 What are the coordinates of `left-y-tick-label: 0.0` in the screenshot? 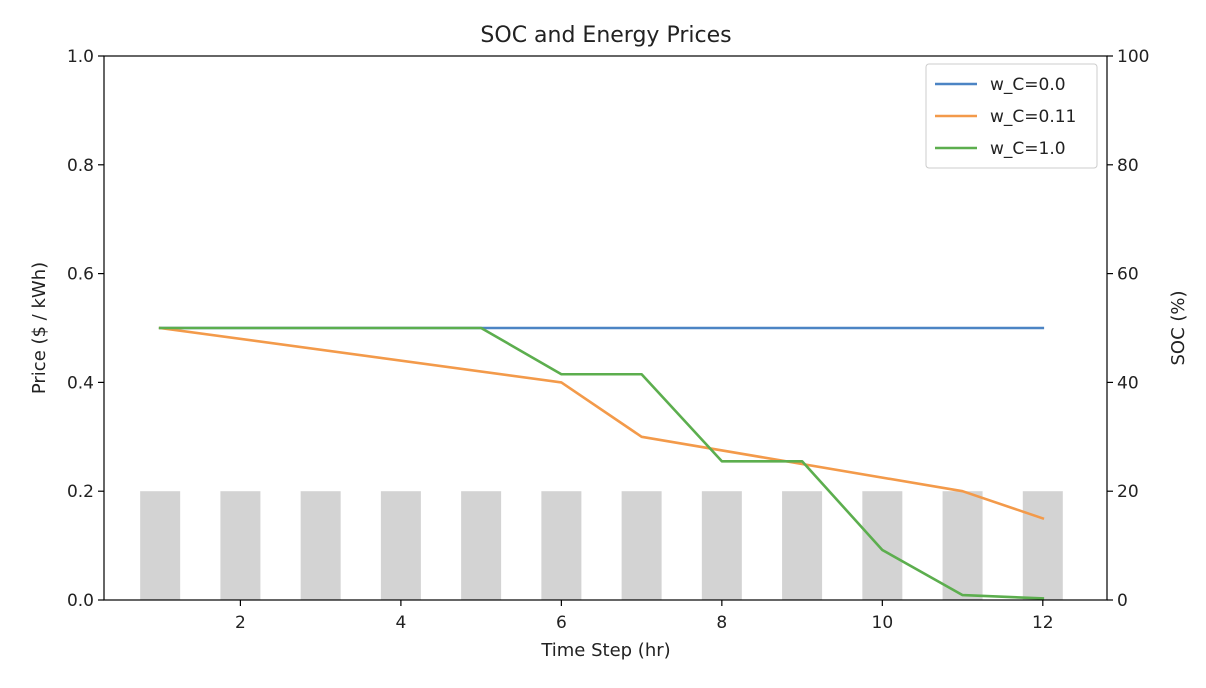 It's located at (80, 601).